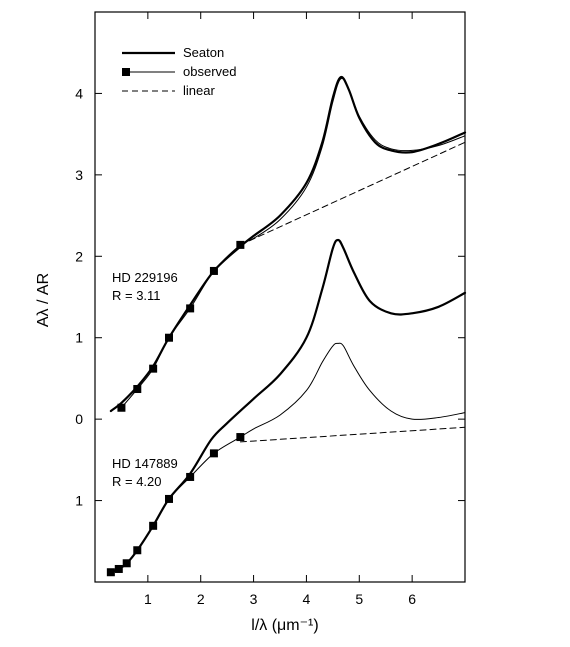 This screenshot has width=570, height=647. I want to click on x-tick-label: 5, so click(359, 599).